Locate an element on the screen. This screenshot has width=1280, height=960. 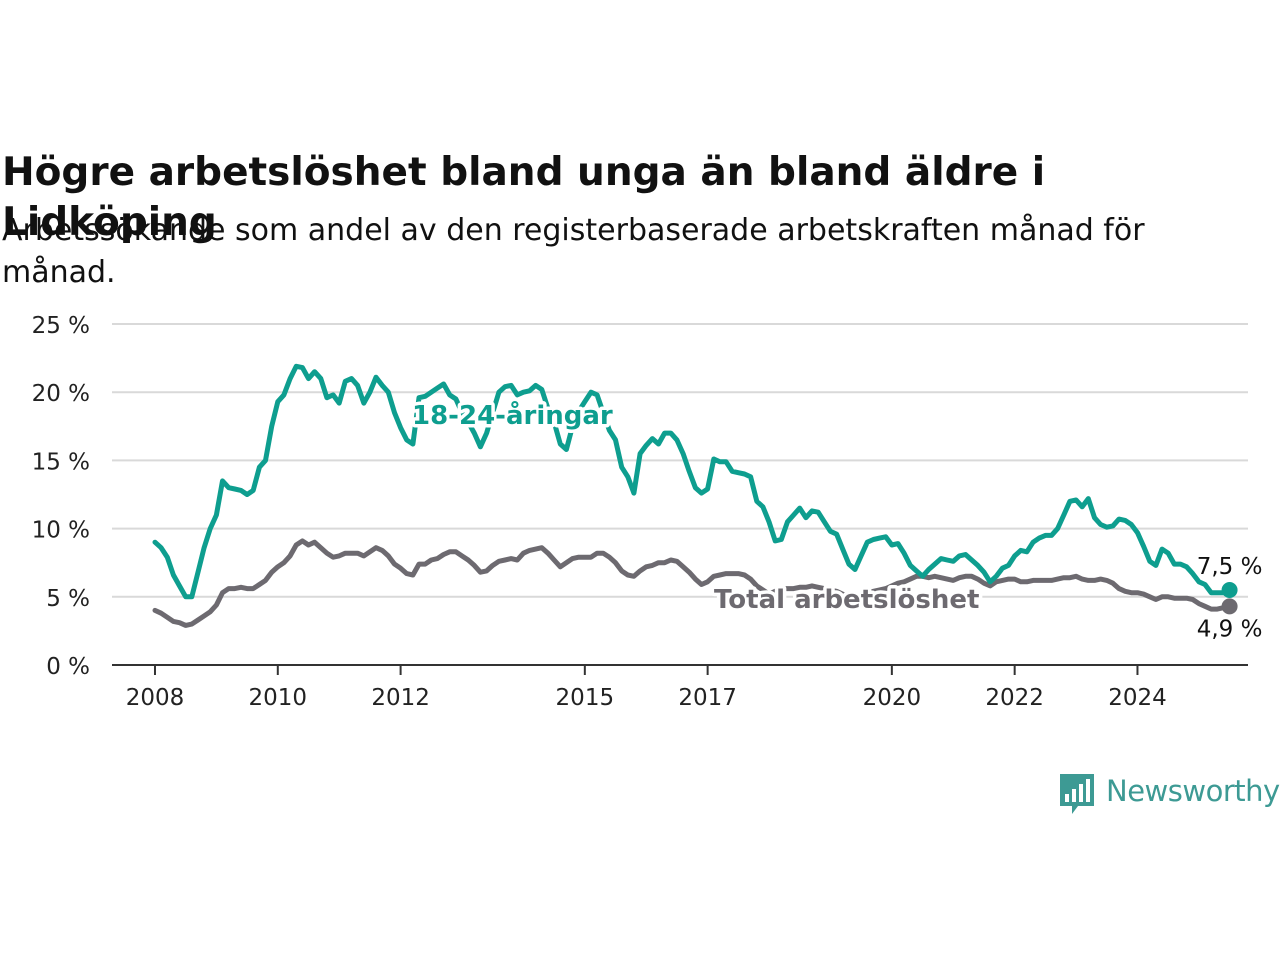
x-tick-label: 2010 is located at coordinates (278, 698).